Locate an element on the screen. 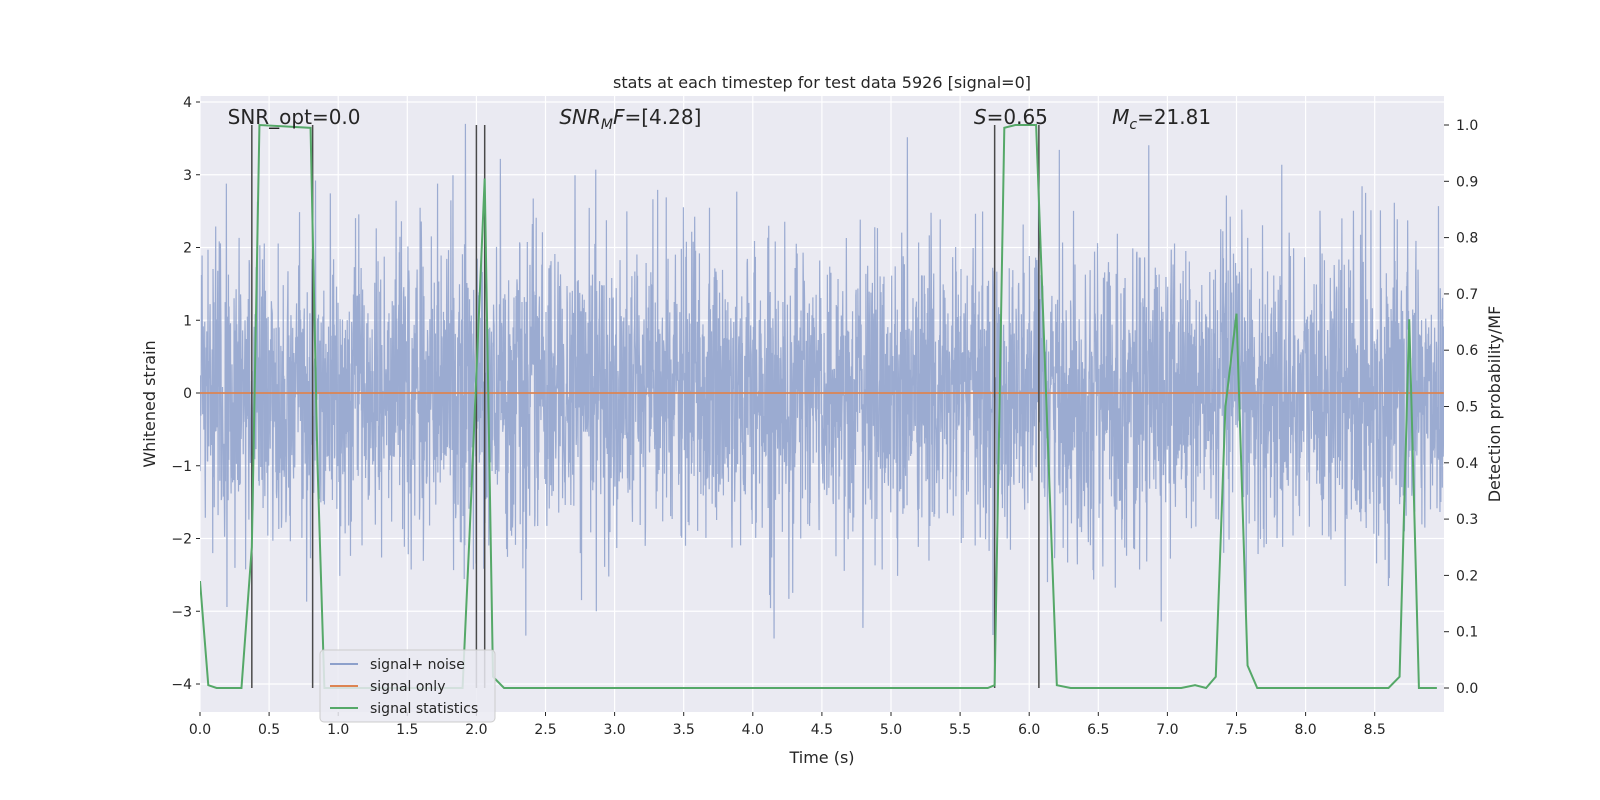 The width and height of the screenshot is (1600, 800). annotation-snr-mf: SNRMF=[4.28] is located at coordinates (630, 119).